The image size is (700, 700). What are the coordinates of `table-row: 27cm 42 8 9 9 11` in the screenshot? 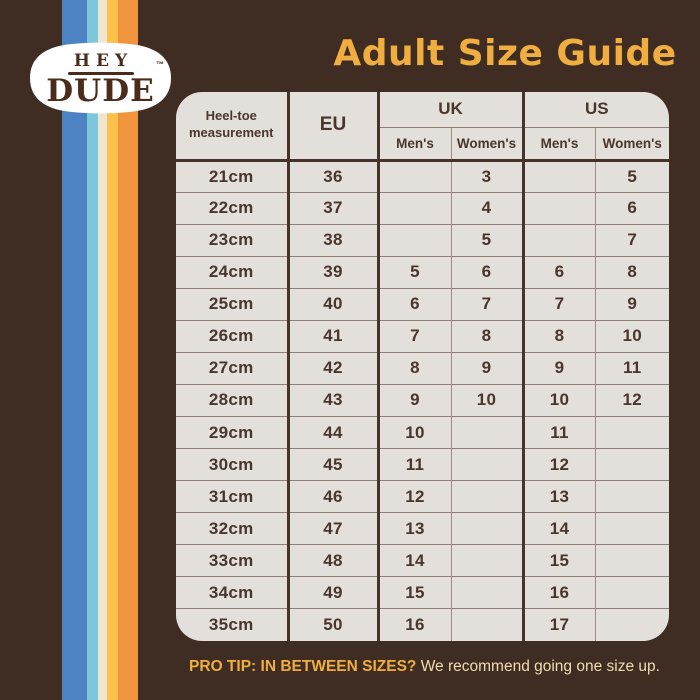 It's located at (422, 368).